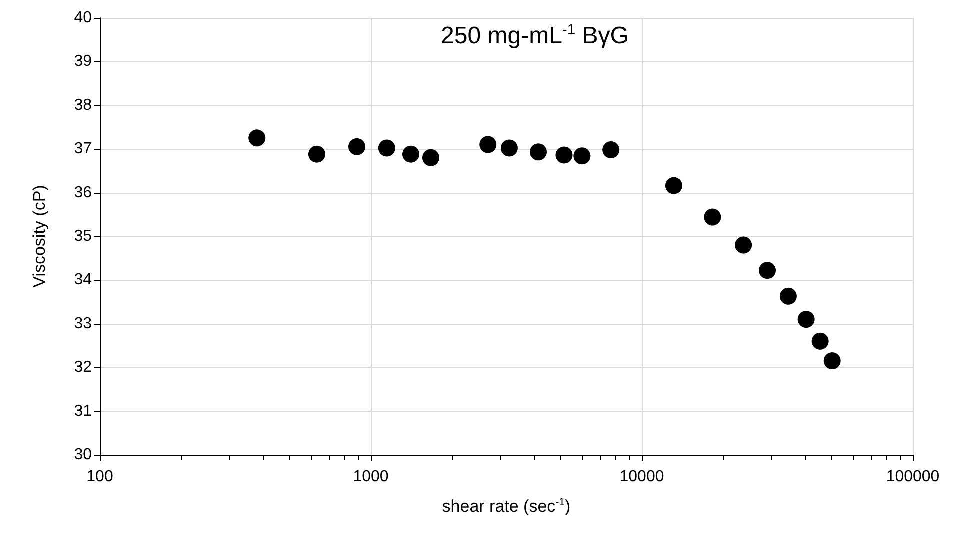  I want to click on y-tick-label: 35, so click(83, 236).